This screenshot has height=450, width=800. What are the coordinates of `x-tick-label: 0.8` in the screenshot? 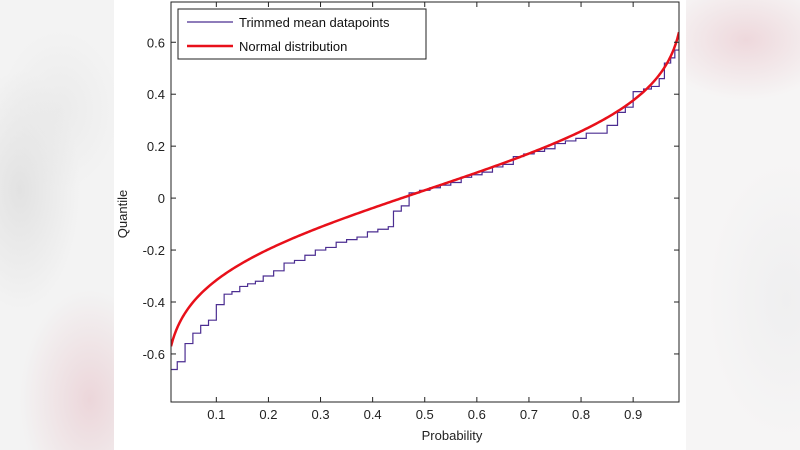 It's located at (581, 414).